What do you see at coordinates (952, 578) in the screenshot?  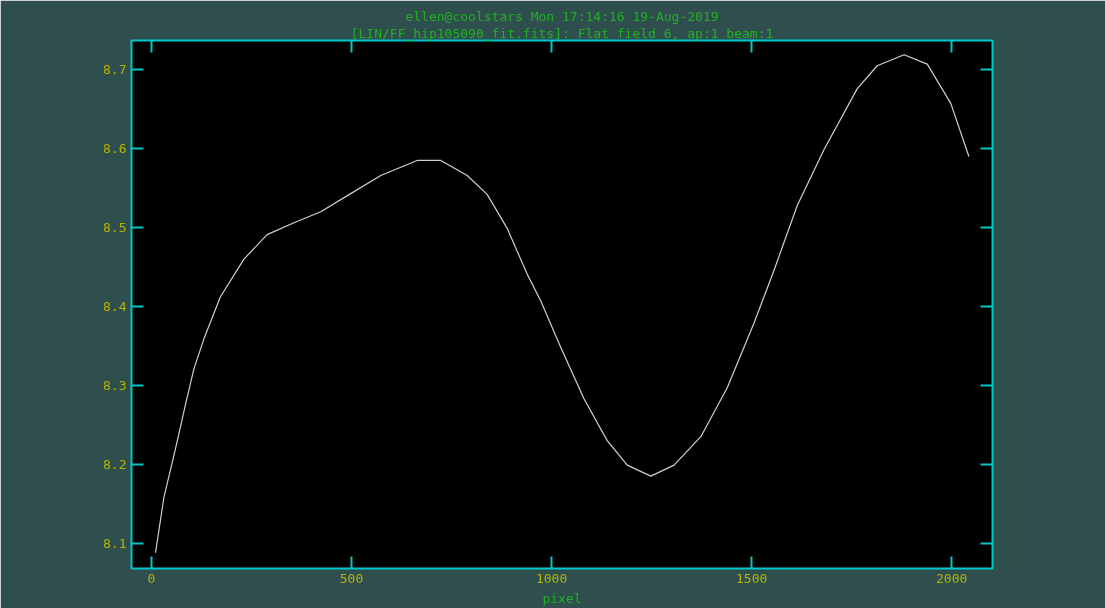 I see `x-tick-label: 2000` at bounding box center [952, 578].